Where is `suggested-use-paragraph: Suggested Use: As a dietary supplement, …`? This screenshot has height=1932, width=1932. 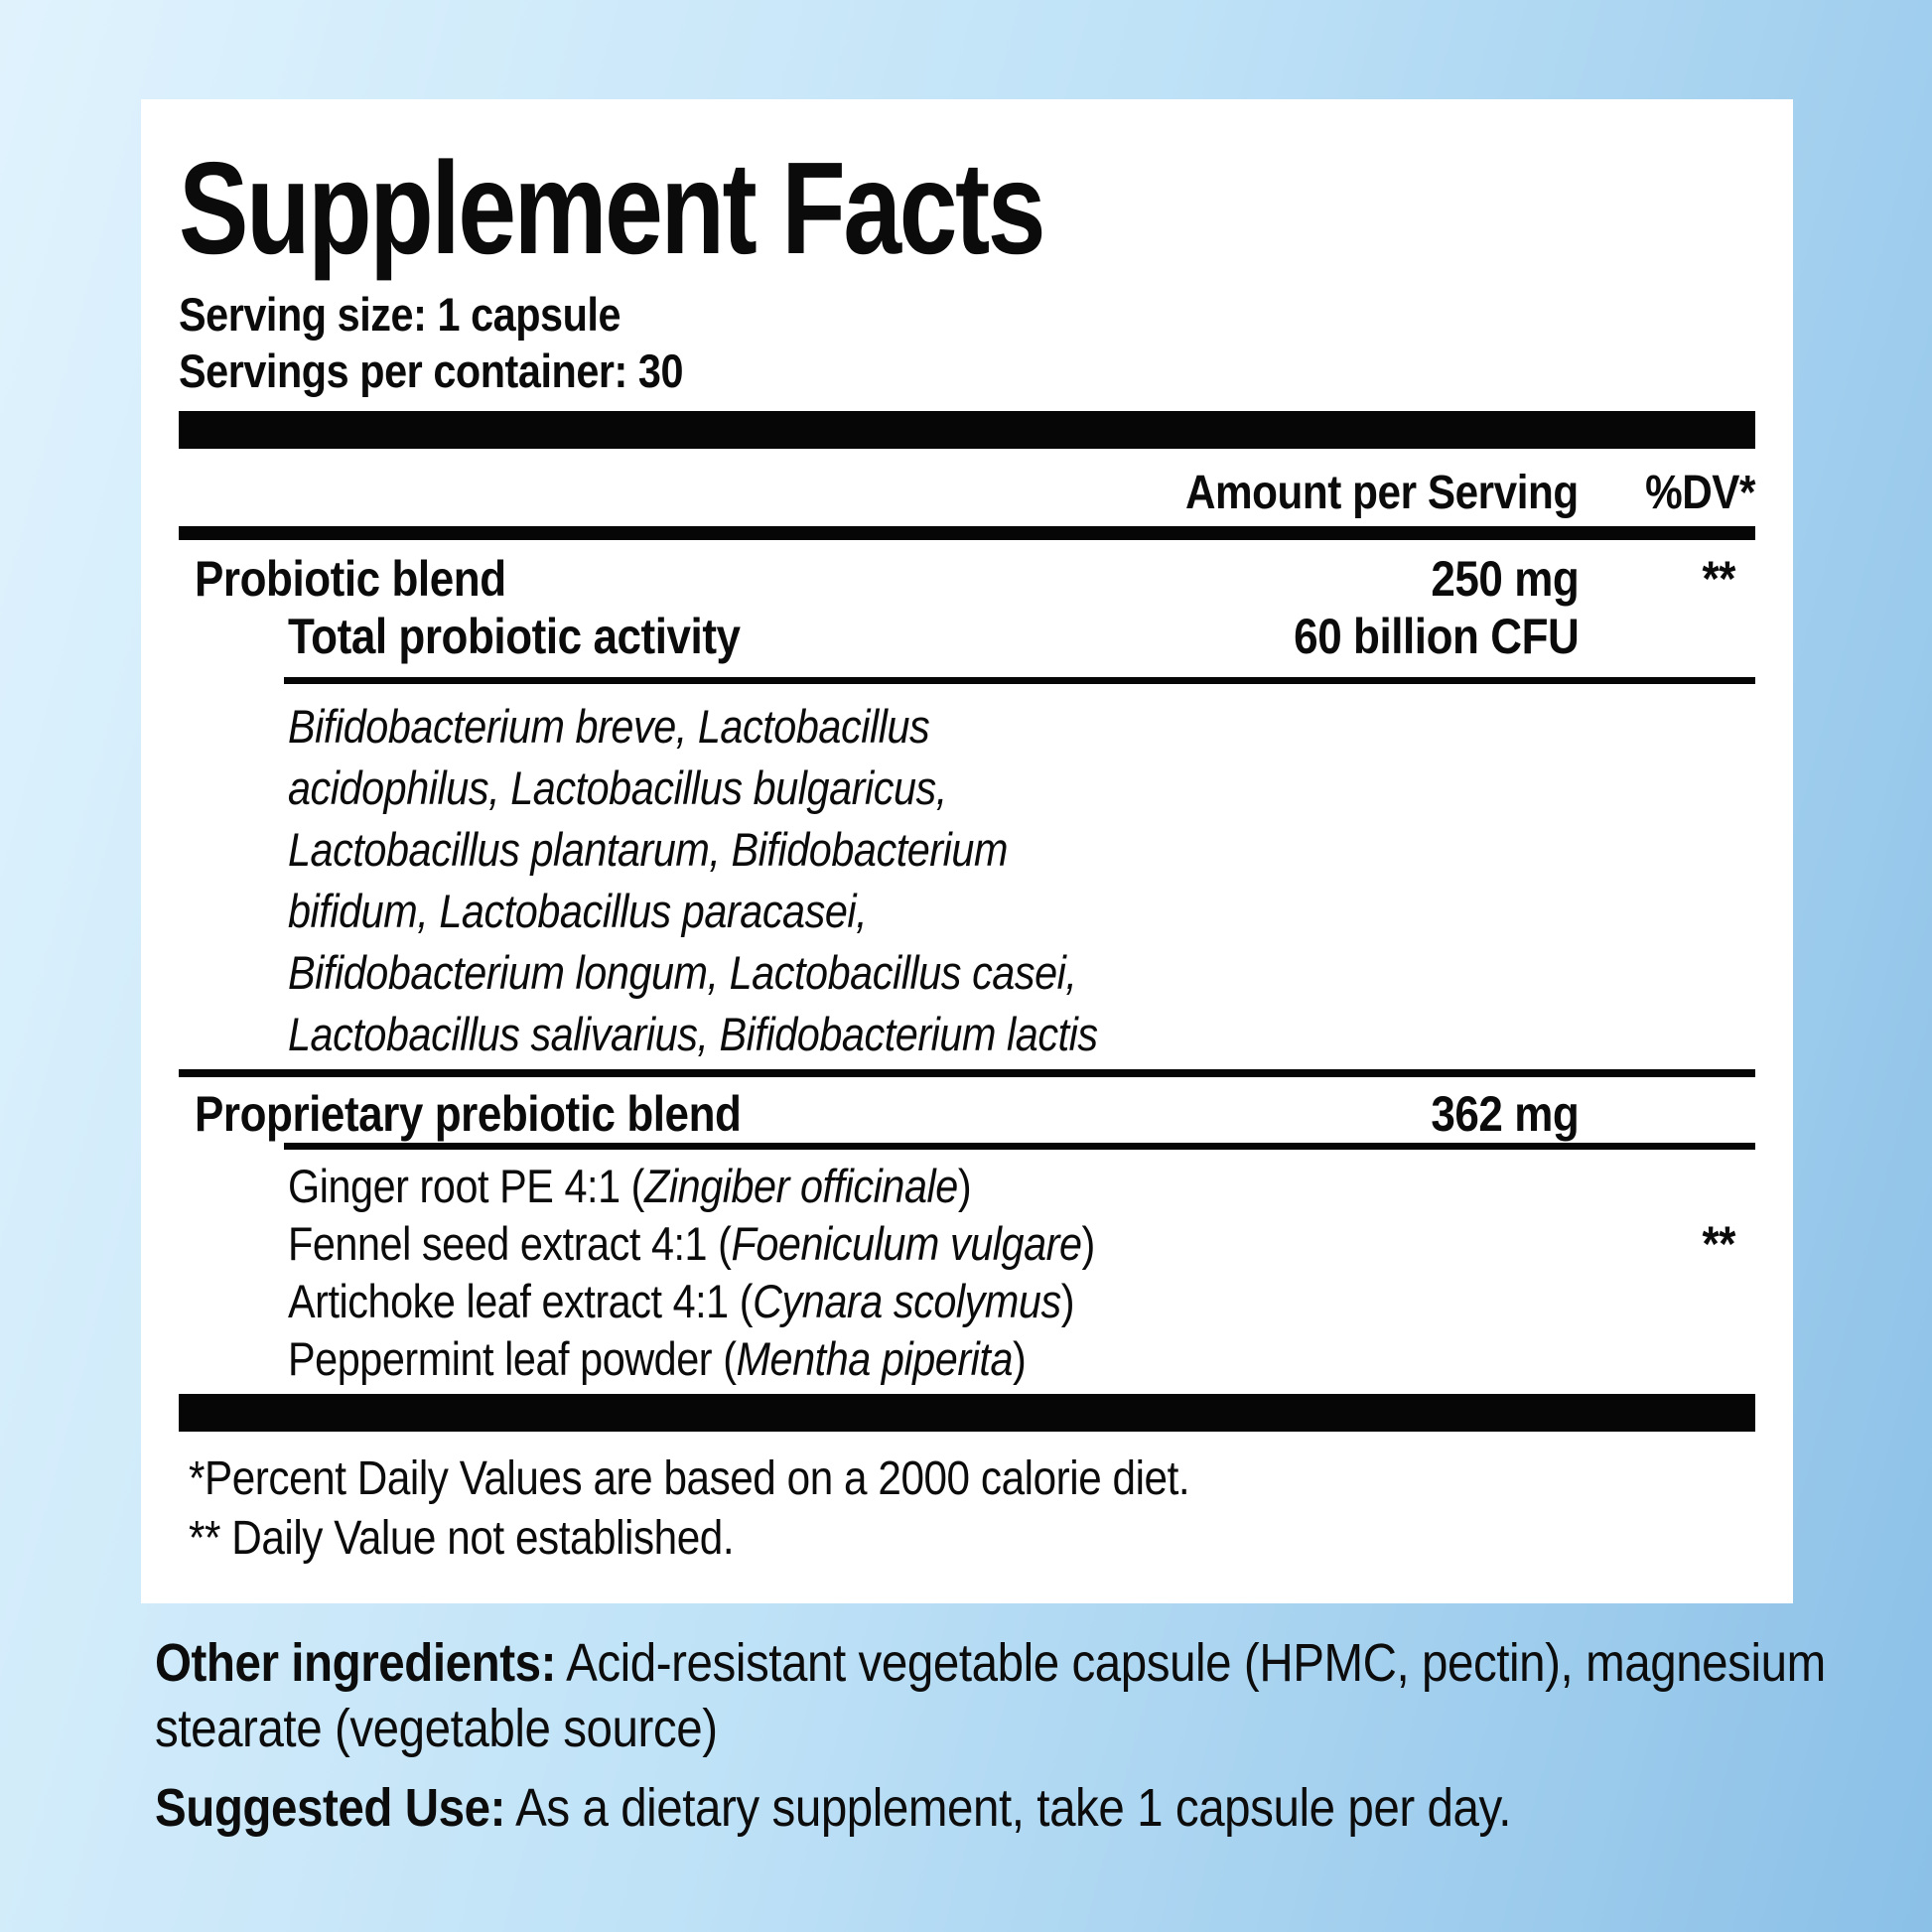 suggested-use-paragraph: Suggested Use: As a dietary supplement, … is located at coordinates (994, 1808).